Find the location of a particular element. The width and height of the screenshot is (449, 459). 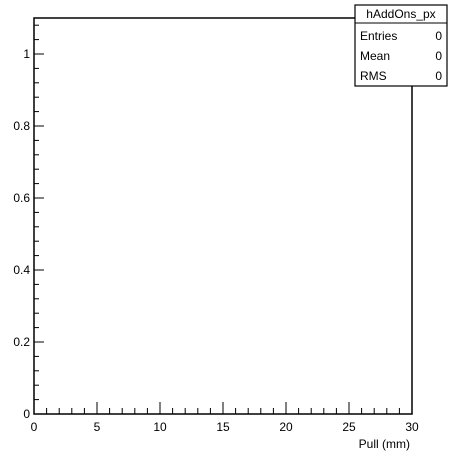

stats-mean-value: 0 is located at coordinates (438, 56).